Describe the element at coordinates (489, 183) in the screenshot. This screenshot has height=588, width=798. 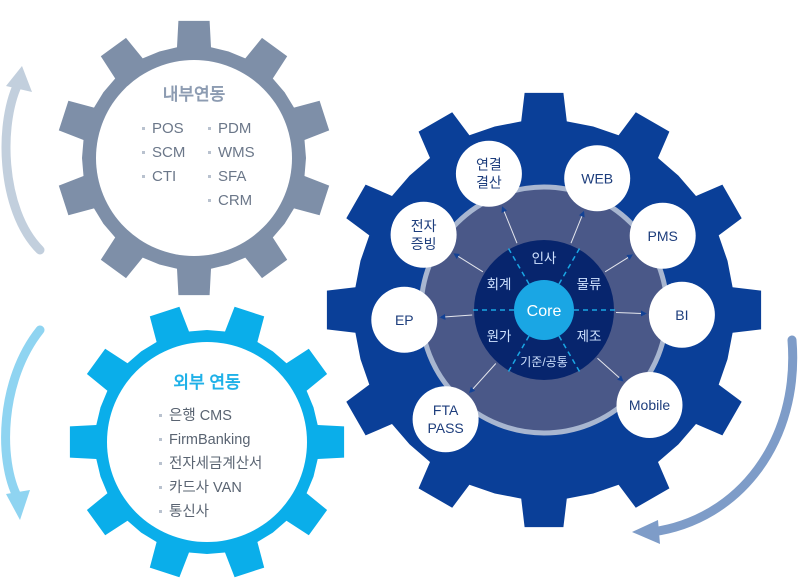
I see `module-label: 결산` at that location.